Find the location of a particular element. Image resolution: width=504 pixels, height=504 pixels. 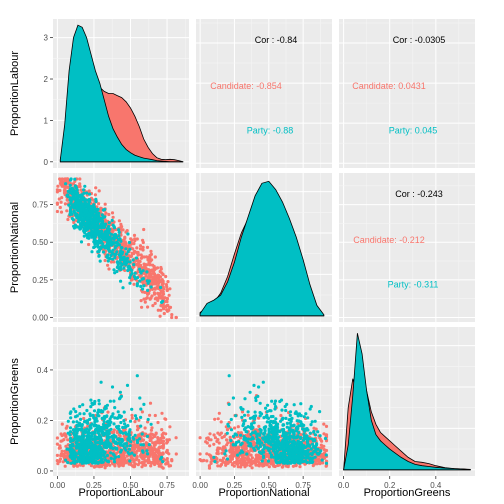

cor-candidate: Candidate: -0.212 is located at coordinates (389, 240).